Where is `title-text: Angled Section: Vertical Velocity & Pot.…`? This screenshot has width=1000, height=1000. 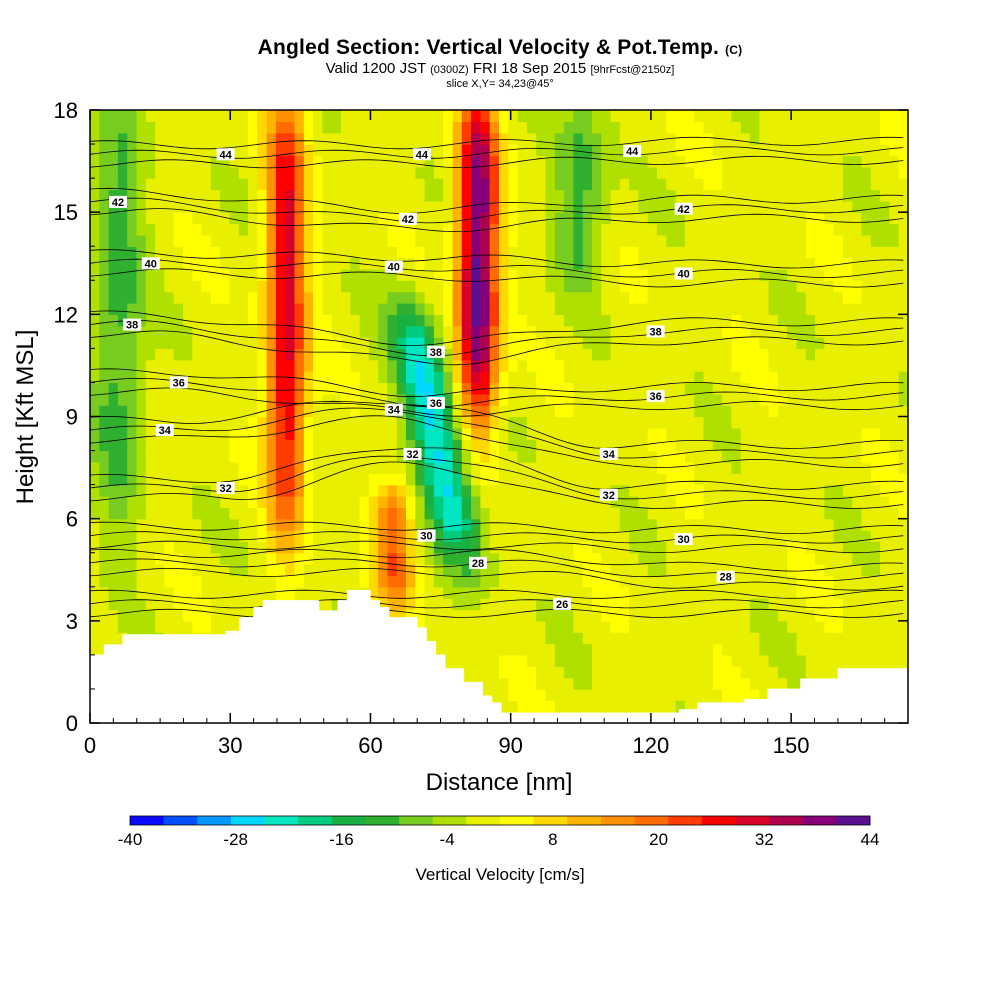
title-text: Angled Section: Vertical Velocity & Pot.… is located at coordinates (488, 47).